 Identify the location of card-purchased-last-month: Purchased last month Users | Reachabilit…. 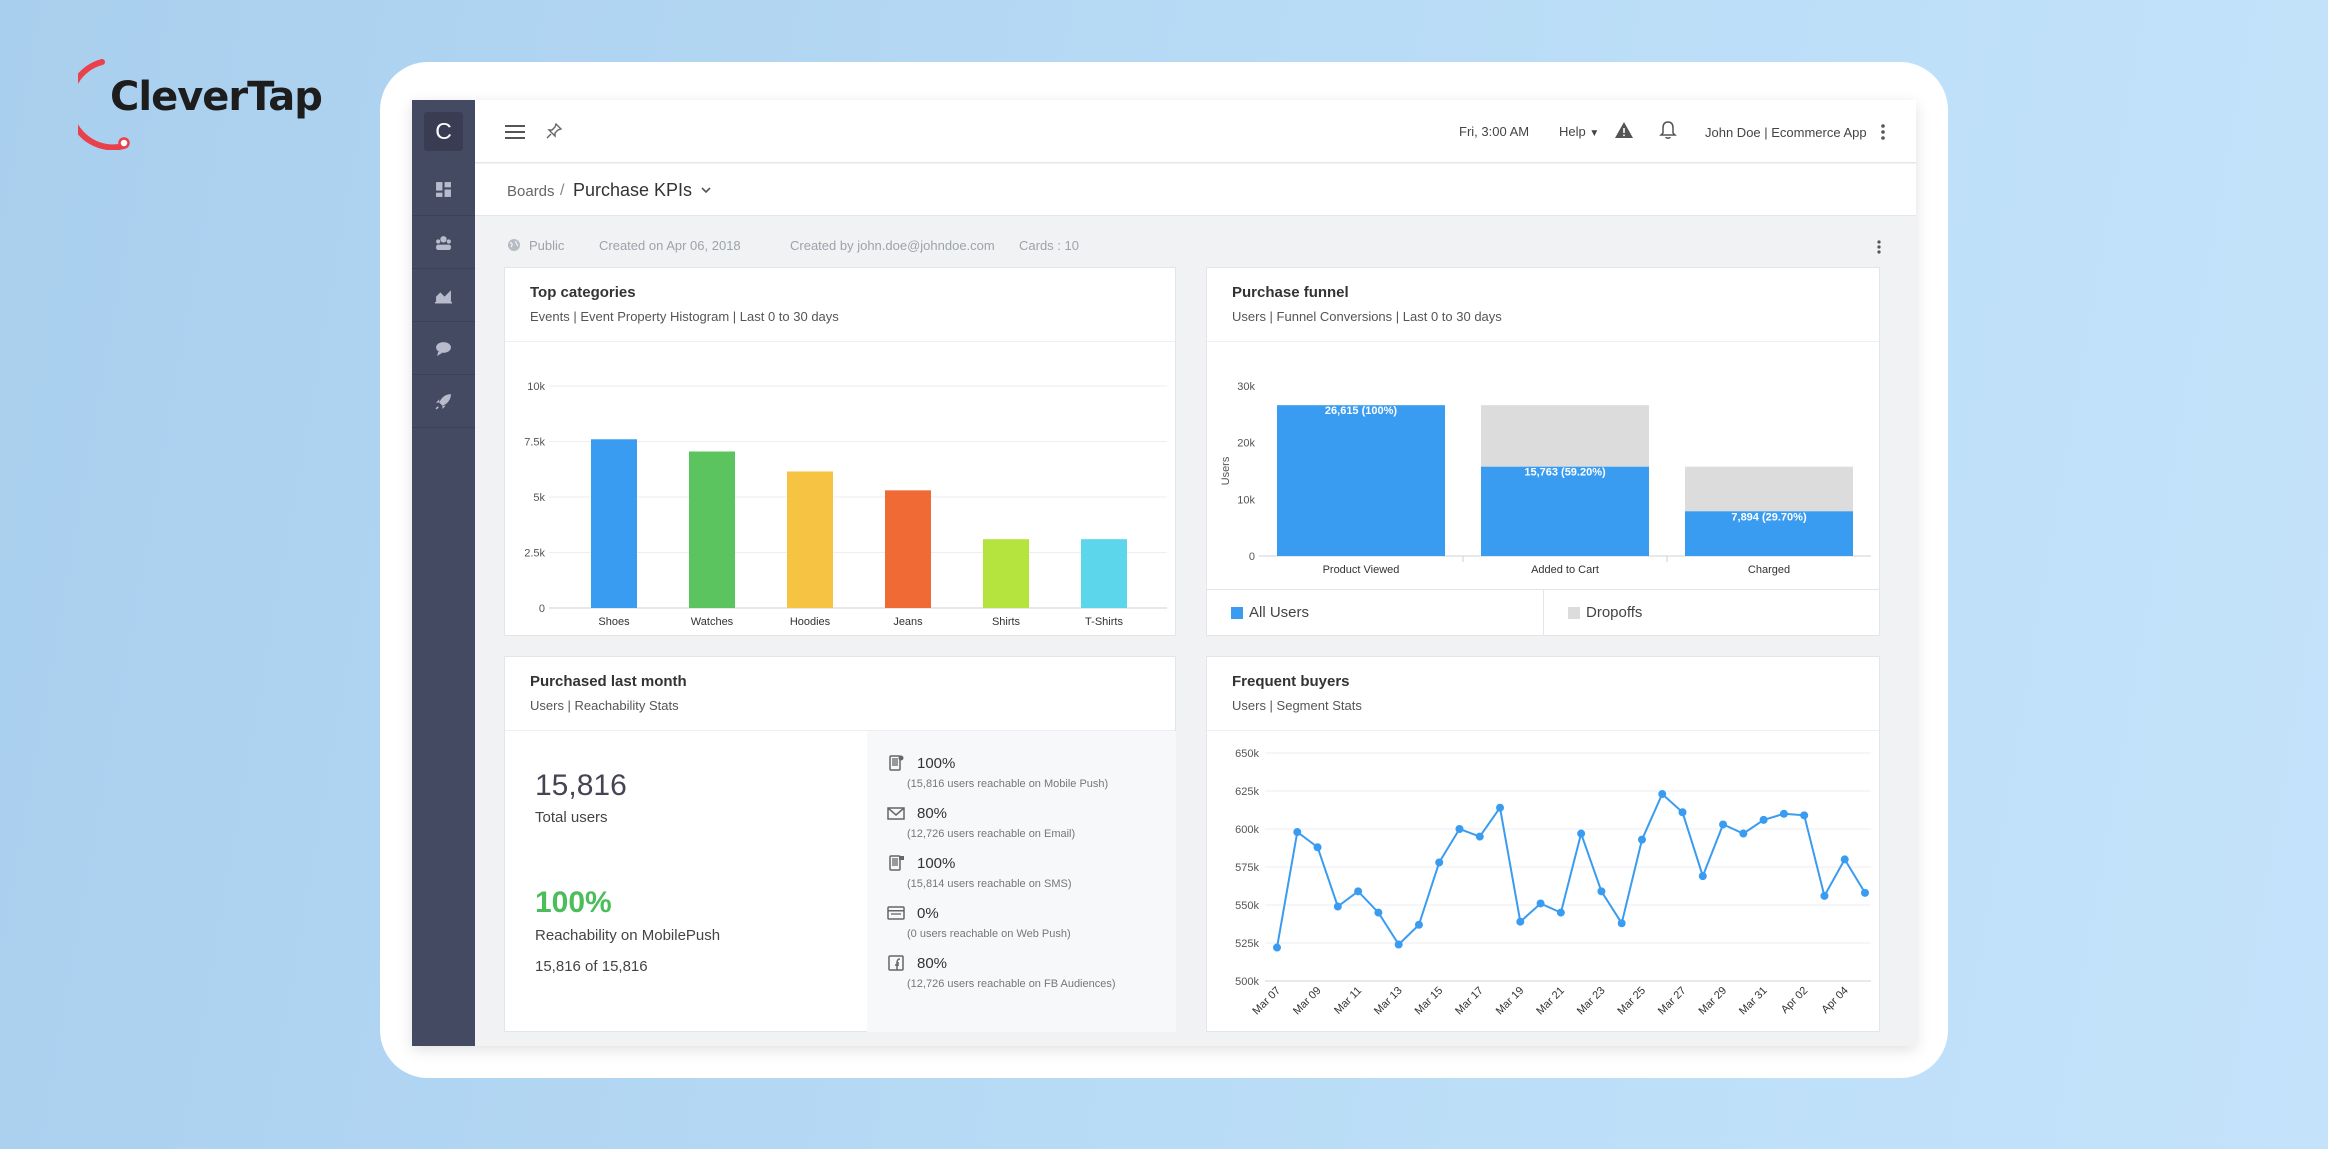
(840, 844).